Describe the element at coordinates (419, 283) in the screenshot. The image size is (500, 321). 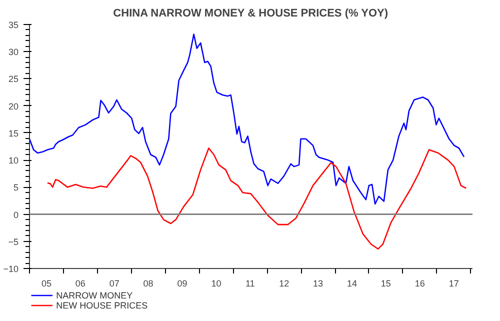
I see `x-tick-label: 16` at that location.